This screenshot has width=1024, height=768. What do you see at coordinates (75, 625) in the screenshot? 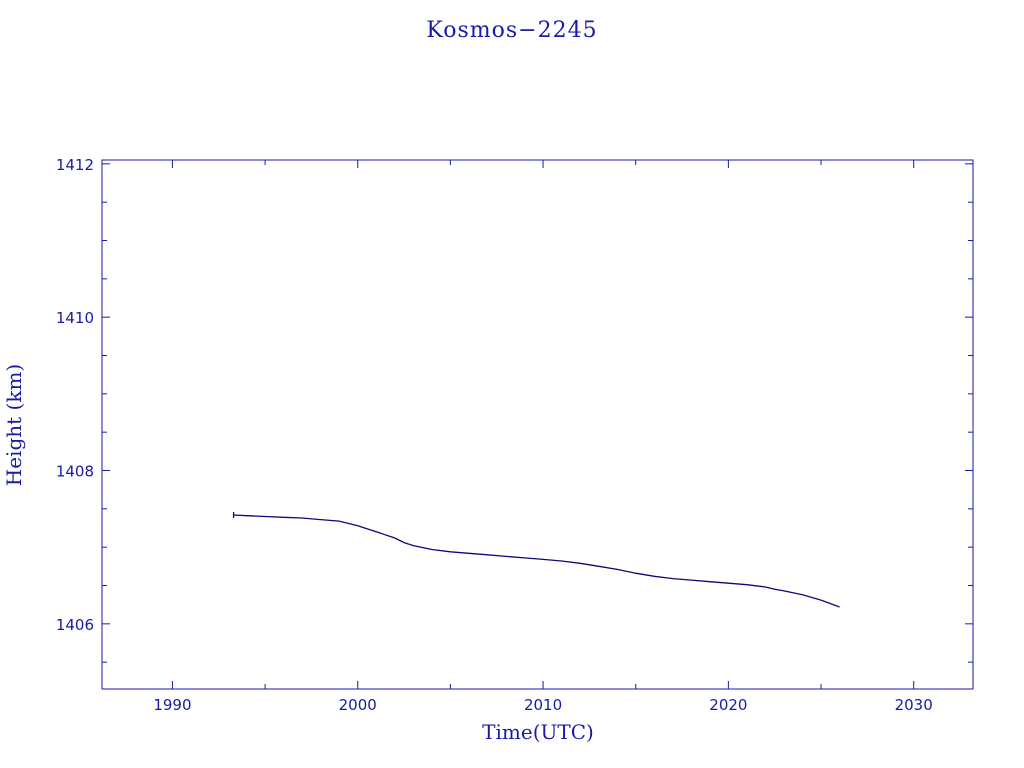
I see `y-tick-label: 1406` at bounding box center [75, 625].